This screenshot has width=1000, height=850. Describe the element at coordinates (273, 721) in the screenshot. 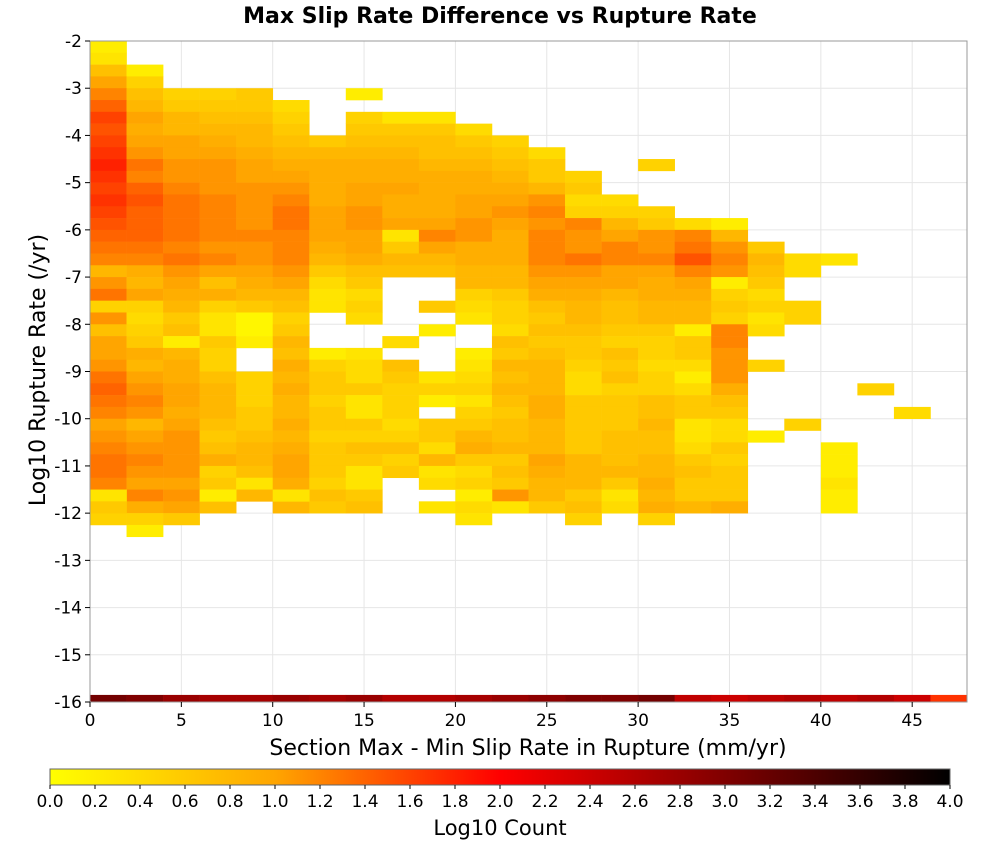

I see `x-tick-label: 10` at that location.